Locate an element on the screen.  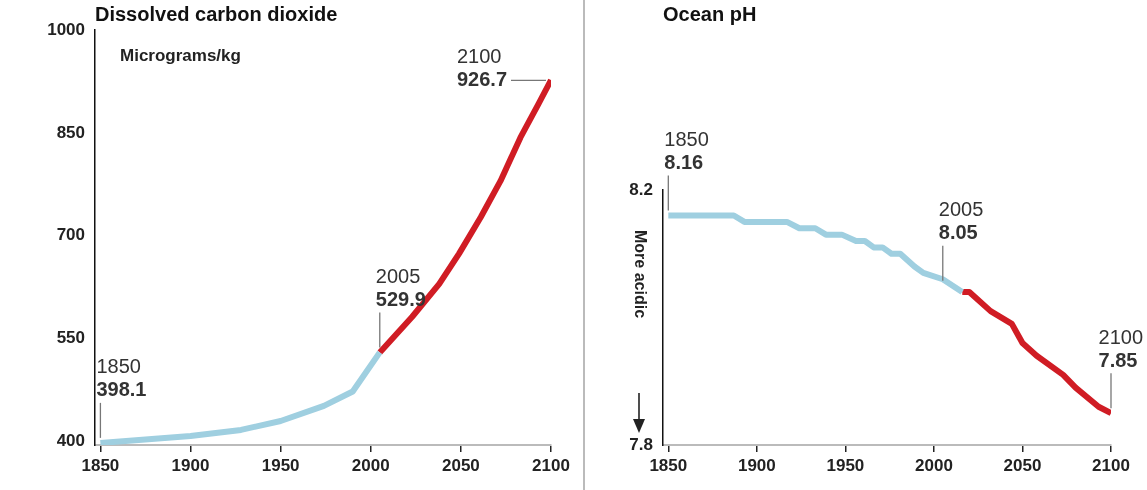
y-tick-label: 8.2 is located at coordinates (641, 189).